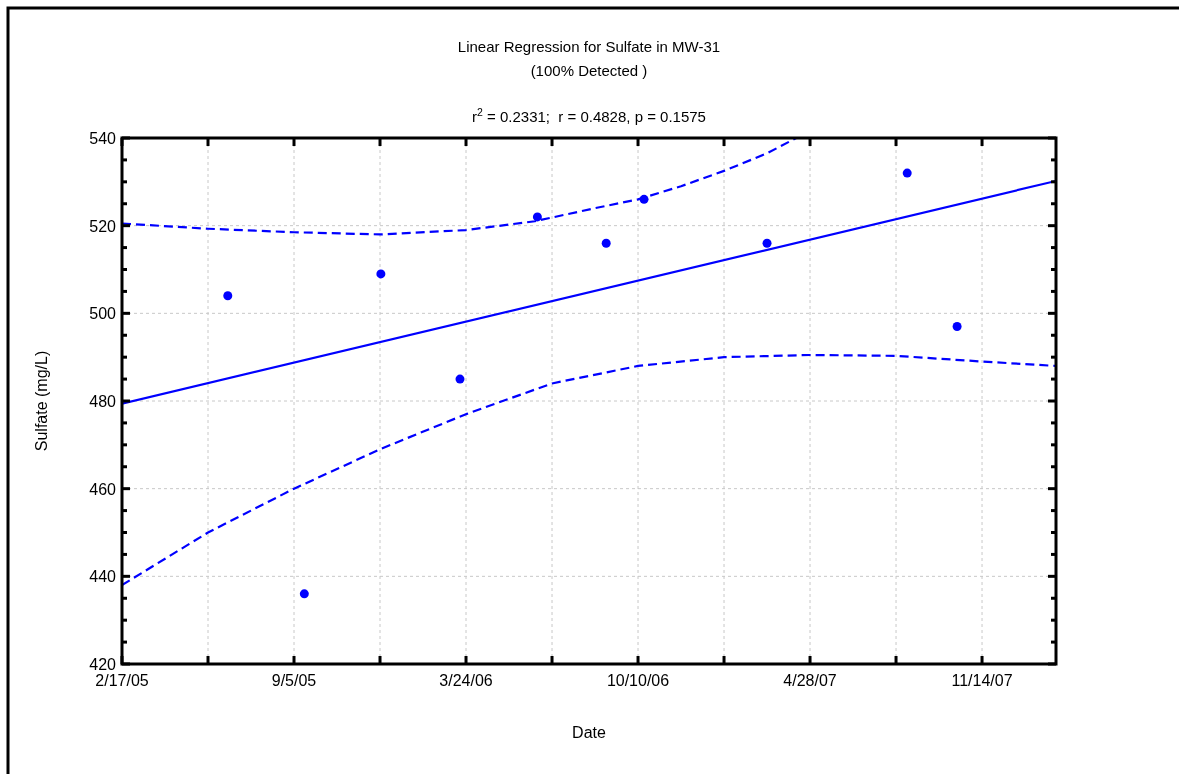 Image resolution: width=1179 pixels, height=774 pixels. I want to click on x-tick-label: 4/28/07, so click(810, 680).